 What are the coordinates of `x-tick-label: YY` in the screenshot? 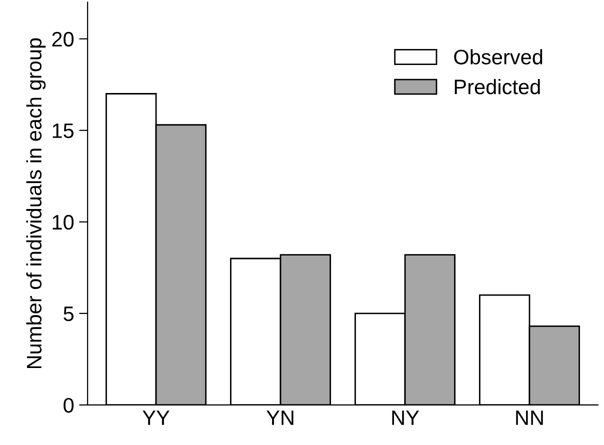 It's located at (156, 417).